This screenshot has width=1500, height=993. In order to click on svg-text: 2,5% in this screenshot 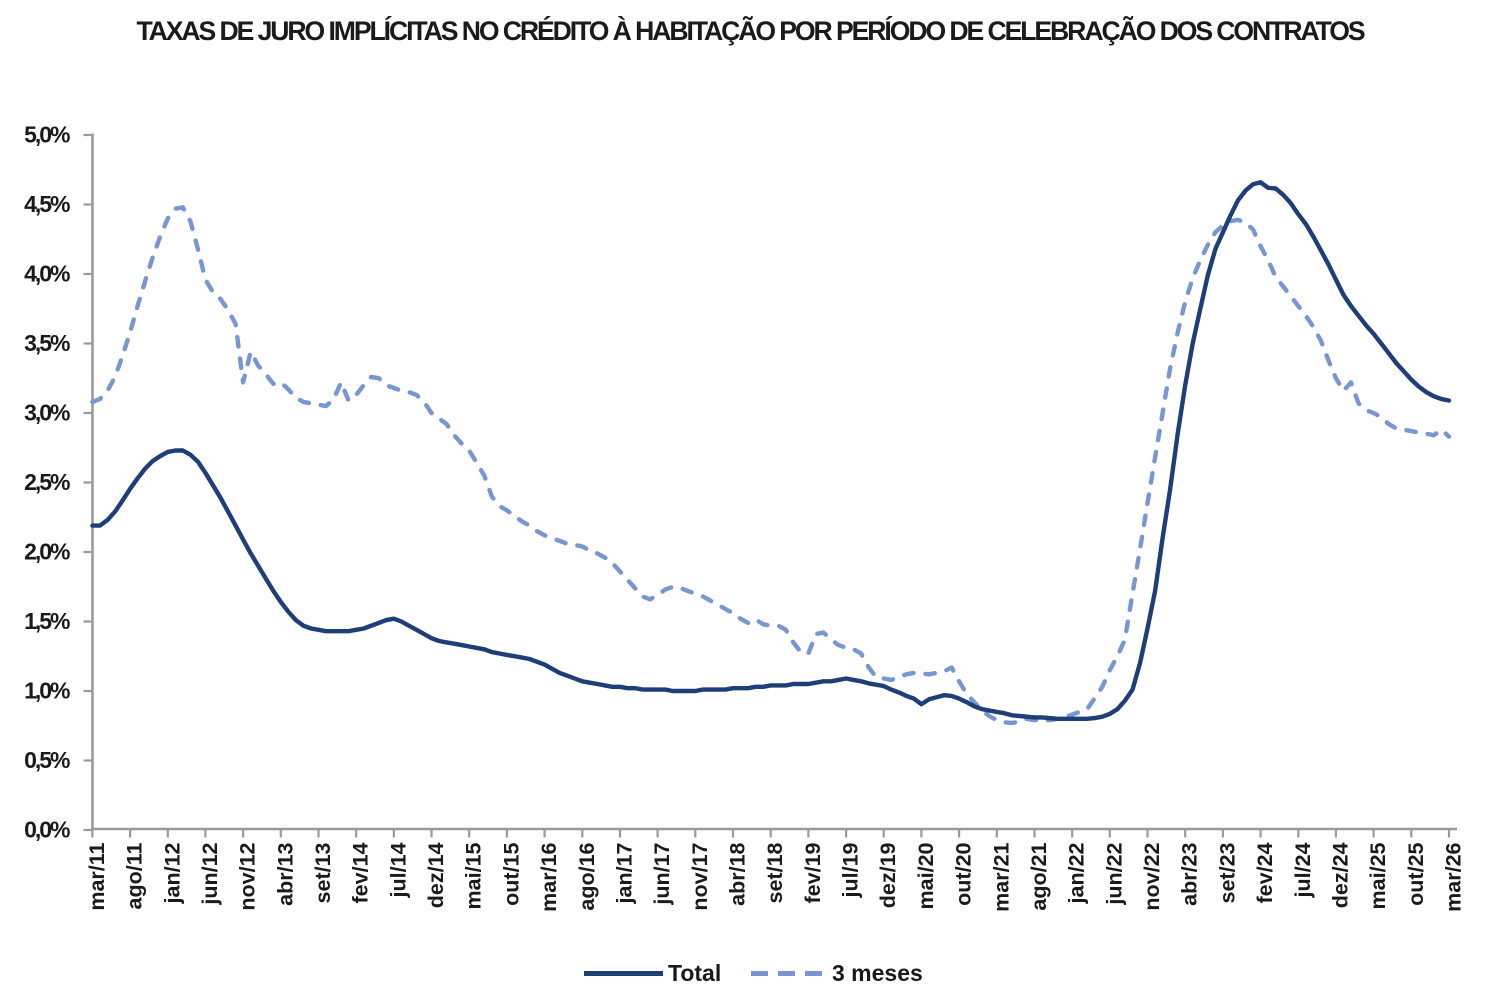, I will do `click(47, 482)`.